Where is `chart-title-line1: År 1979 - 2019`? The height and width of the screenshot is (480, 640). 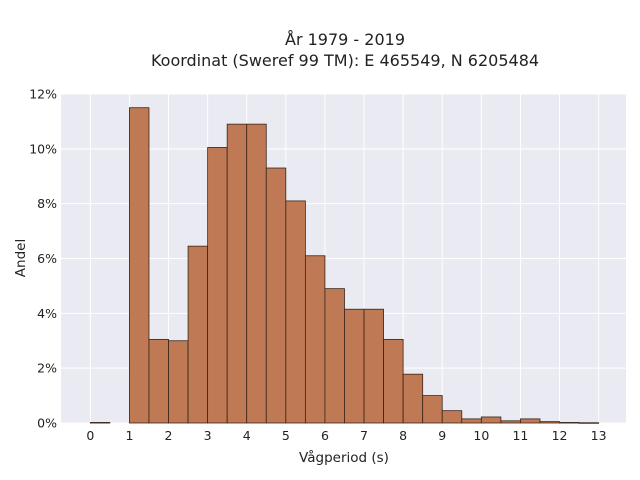
chart-title-line1: År 1979 - 2019 is located at coordinates (345, 39).